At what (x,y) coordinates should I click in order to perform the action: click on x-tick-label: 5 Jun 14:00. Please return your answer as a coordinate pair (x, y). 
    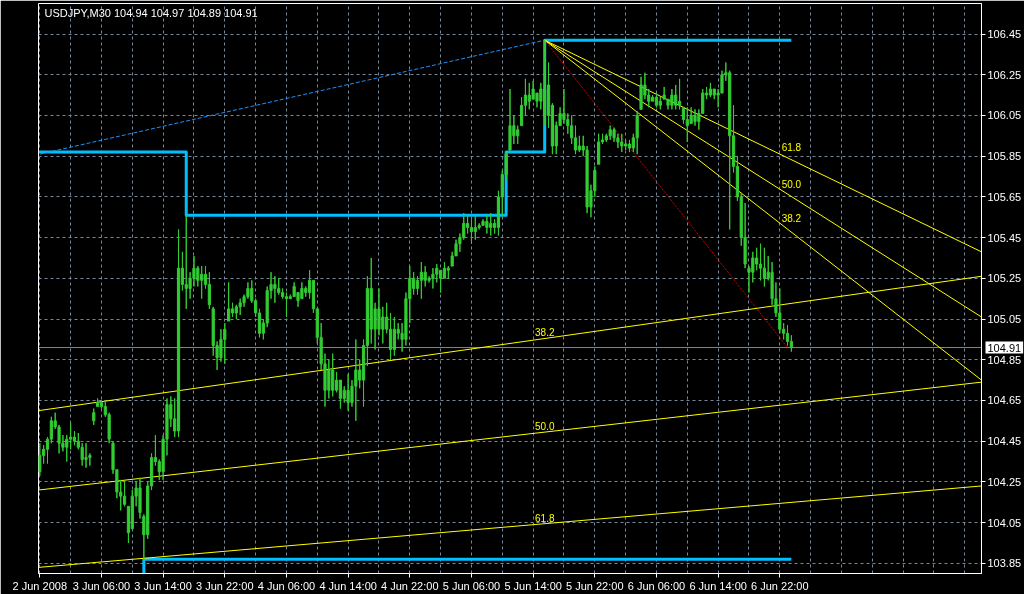
    Looking at the image, I should click on (533, 585).